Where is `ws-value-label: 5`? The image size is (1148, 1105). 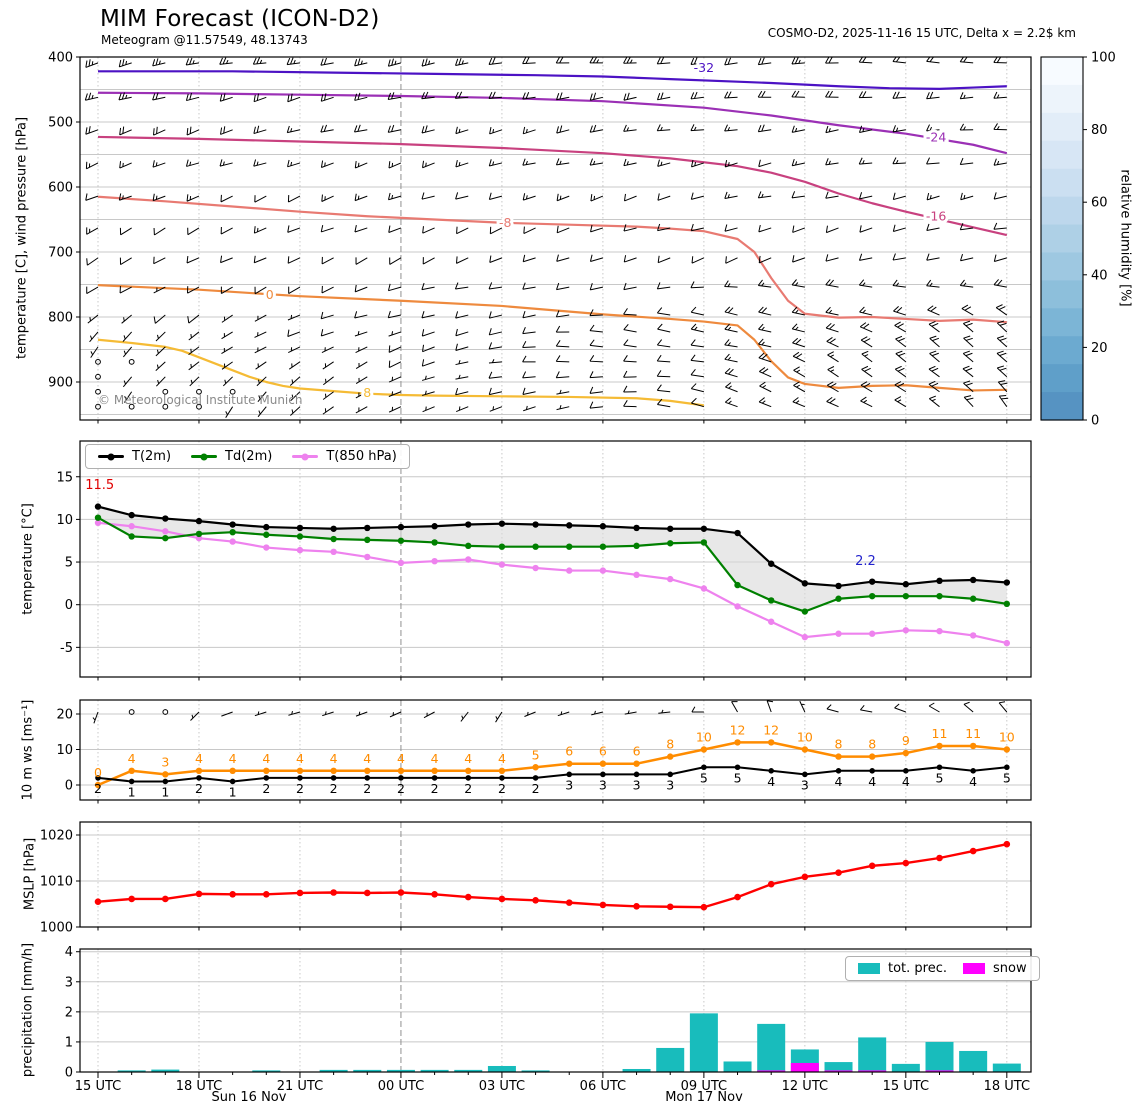 ws-value-label: 5 is located at coordinates (704, 777).